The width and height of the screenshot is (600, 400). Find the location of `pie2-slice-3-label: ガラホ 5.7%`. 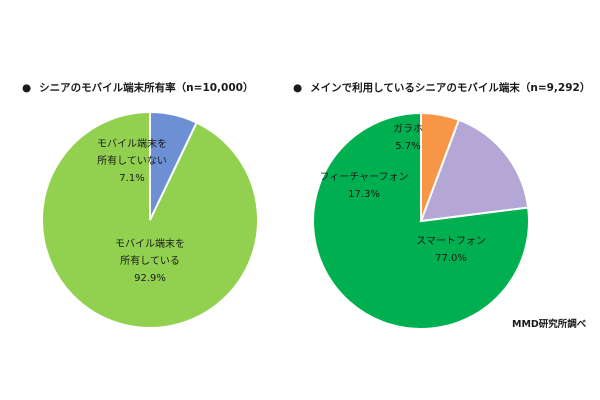

pie2-slice-3-label: ガラホ 5.7% is located at coordinates (408, 137).